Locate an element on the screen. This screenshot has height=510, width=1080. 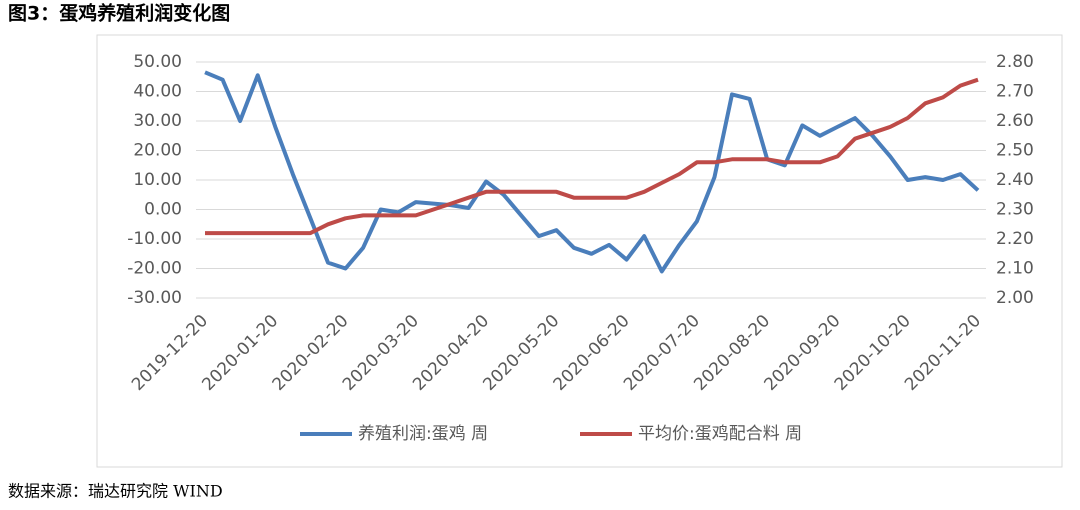
y2-tick-label: 2.30 is located at coordinates (1015, 210).